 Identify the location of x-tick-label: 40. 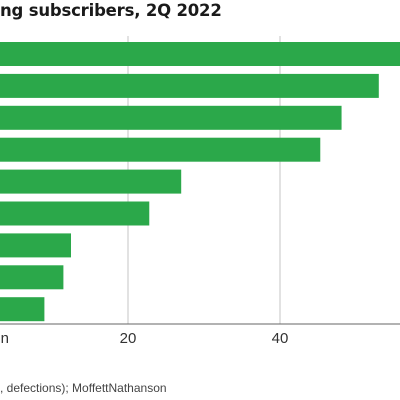
(280, 338).